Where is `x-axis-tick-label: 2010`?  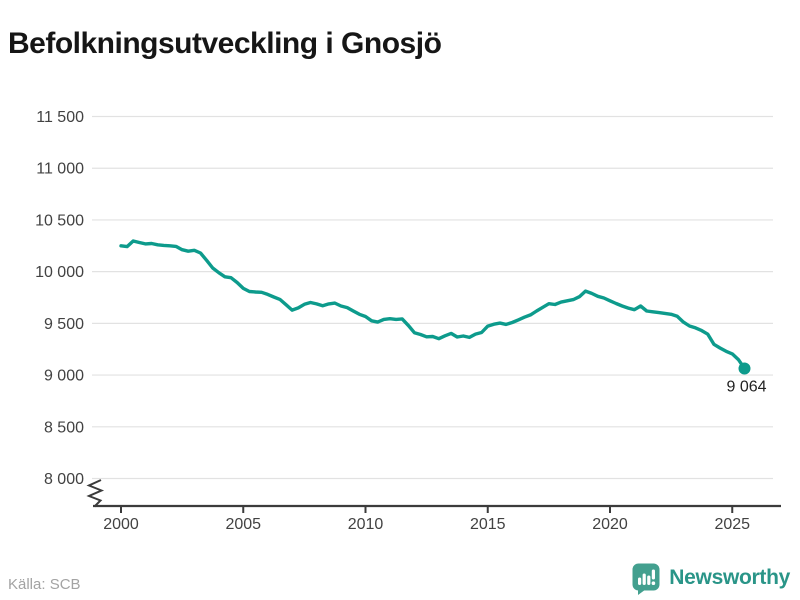 x-axis-tick-label: 2010 is located at coordinates (366, 524).